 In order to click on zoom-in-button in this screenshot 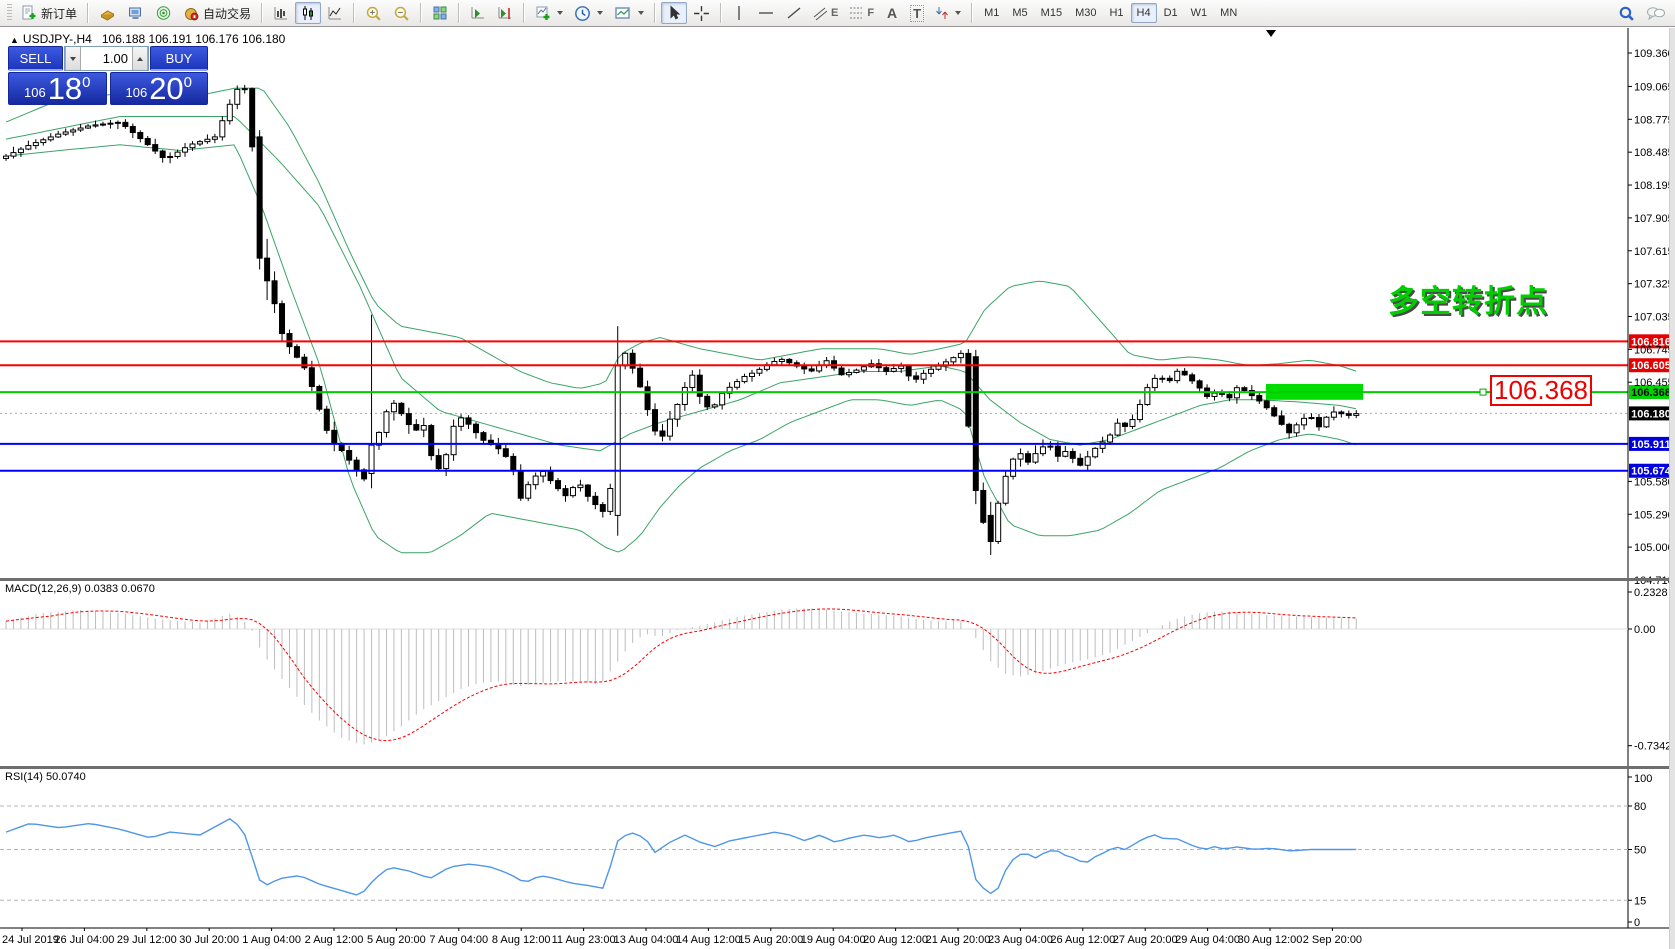, I will do `click(373, 13)`.